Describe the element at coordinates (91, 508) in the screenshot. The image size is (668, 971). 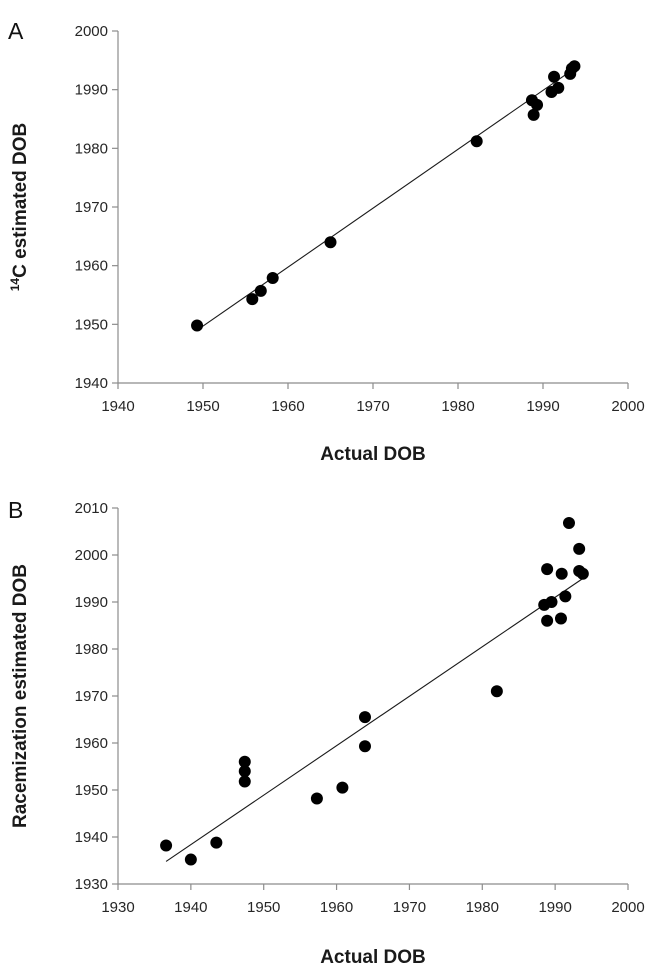
I see `y-tick-label: 2010` at that location.